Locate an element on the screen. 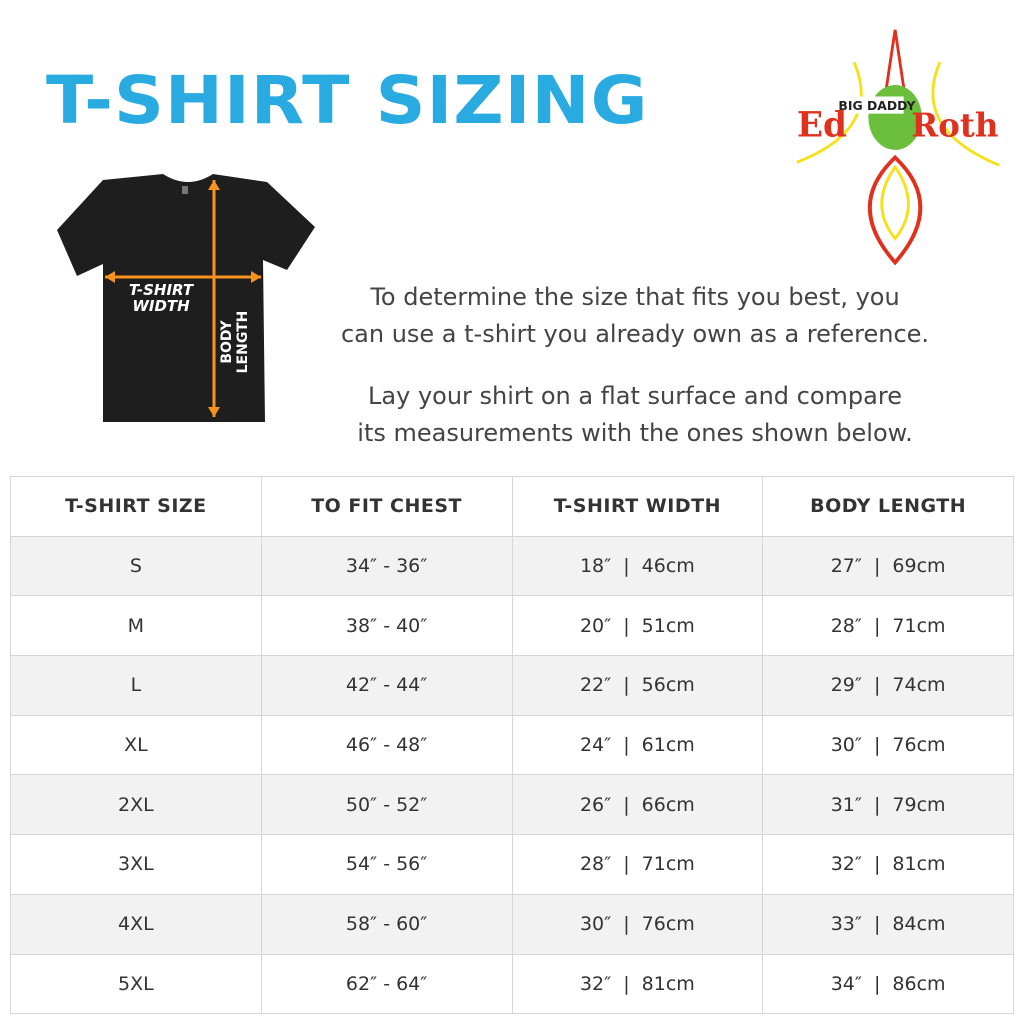 This screenshot has width=1024, height=1024. cell-size: 5XL is located at coordinates (136, 984).